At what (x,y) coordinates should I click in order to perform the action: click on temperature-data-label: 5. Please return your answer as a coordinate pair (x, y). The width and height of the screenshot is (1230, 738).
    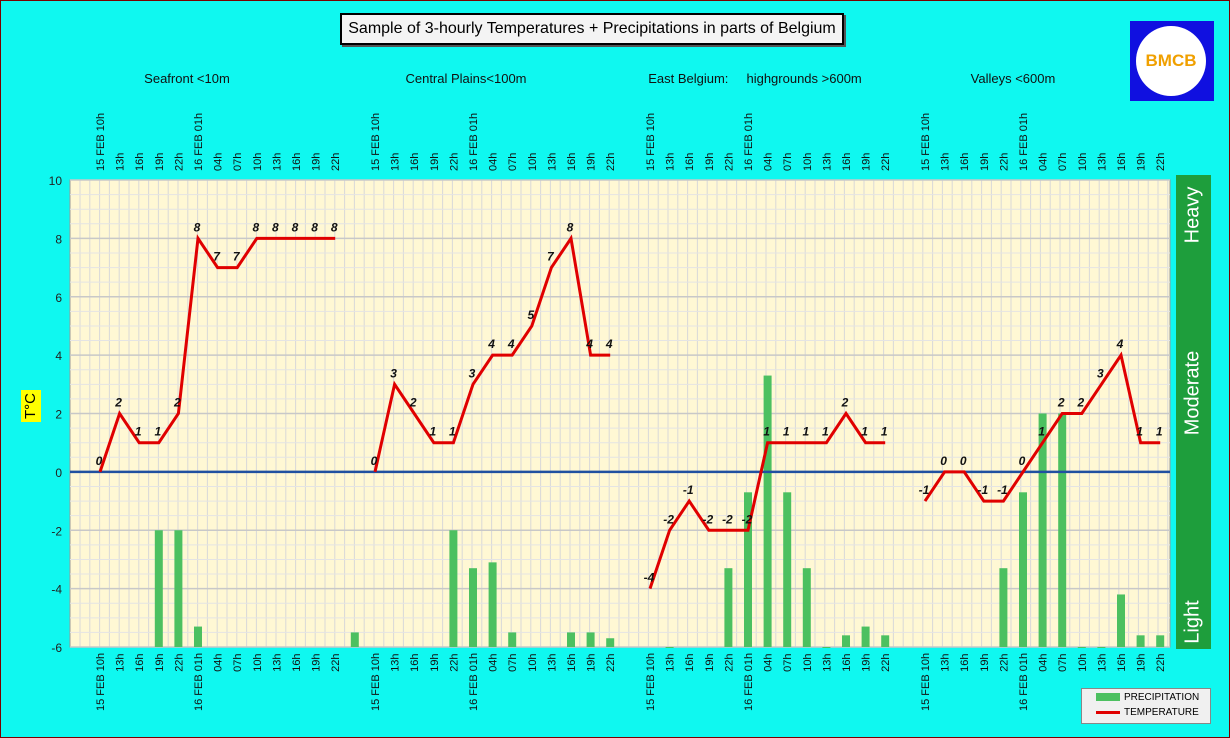
    Looking at the image, I should click on (530, 315).